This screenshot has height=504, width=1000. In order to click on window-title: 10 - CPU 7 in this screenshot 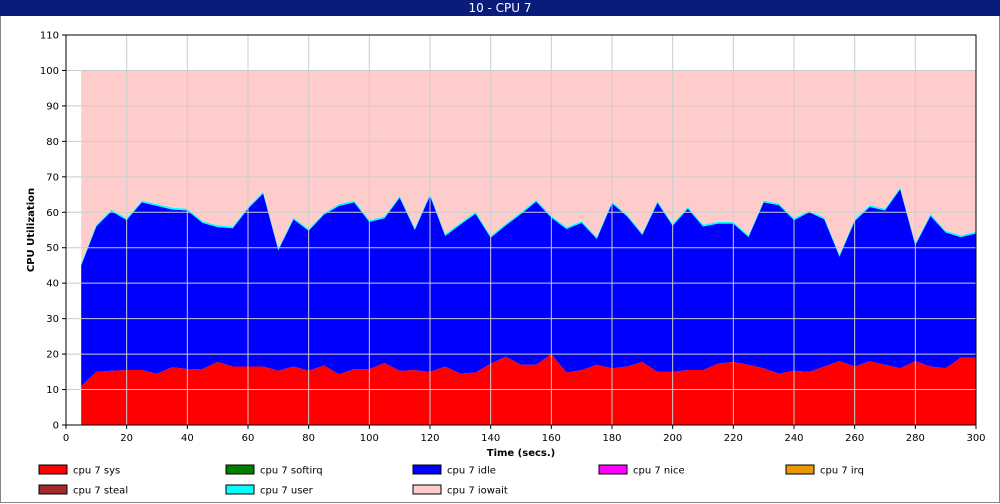, I will do `click(500, 8)`.